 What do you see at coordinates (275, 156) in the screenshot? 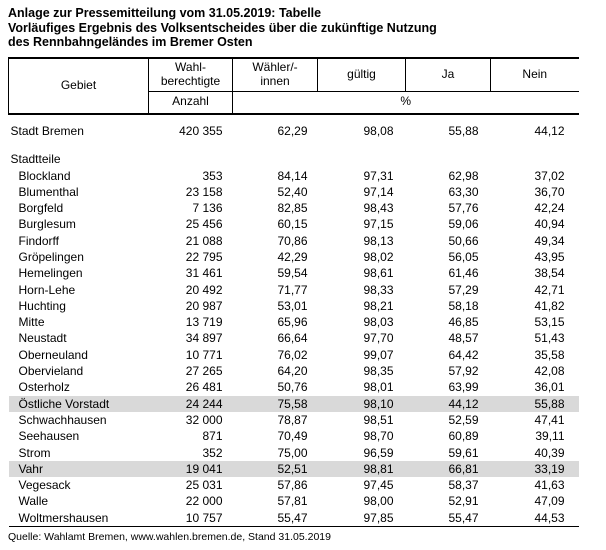
I see `cell-waehler` at bounding box center [275, 156].